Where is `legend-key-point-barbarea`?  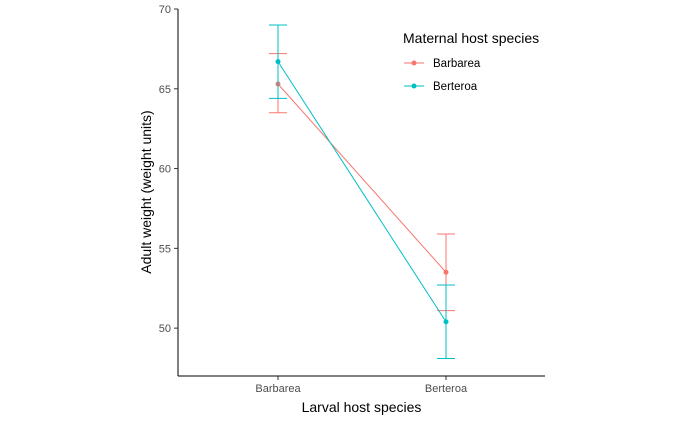 legend-key-point-barbarea is located at coordinates (414, 63).